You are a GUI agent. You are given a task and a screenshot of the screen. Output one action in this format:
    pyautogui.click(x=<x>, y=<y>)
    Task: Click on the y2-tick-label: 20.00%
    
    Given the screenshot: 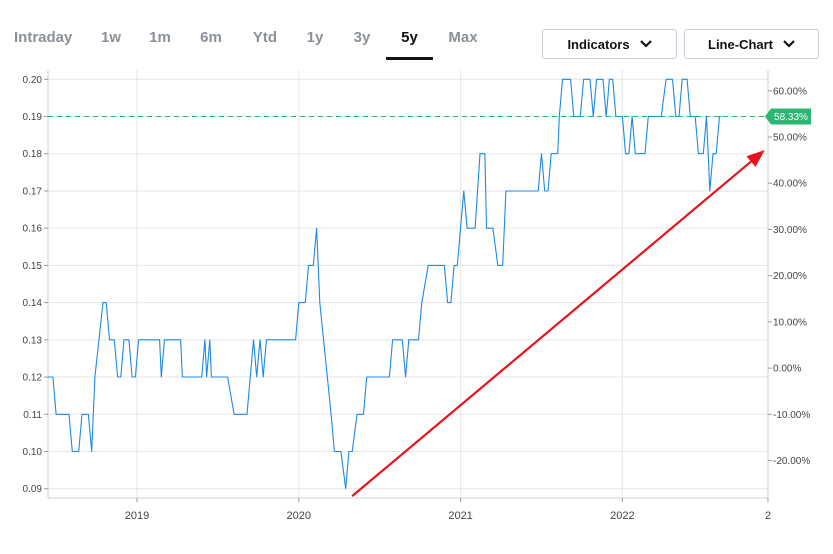 What is the action you would take?
    pyautogui.click(x=790, y=276)
    